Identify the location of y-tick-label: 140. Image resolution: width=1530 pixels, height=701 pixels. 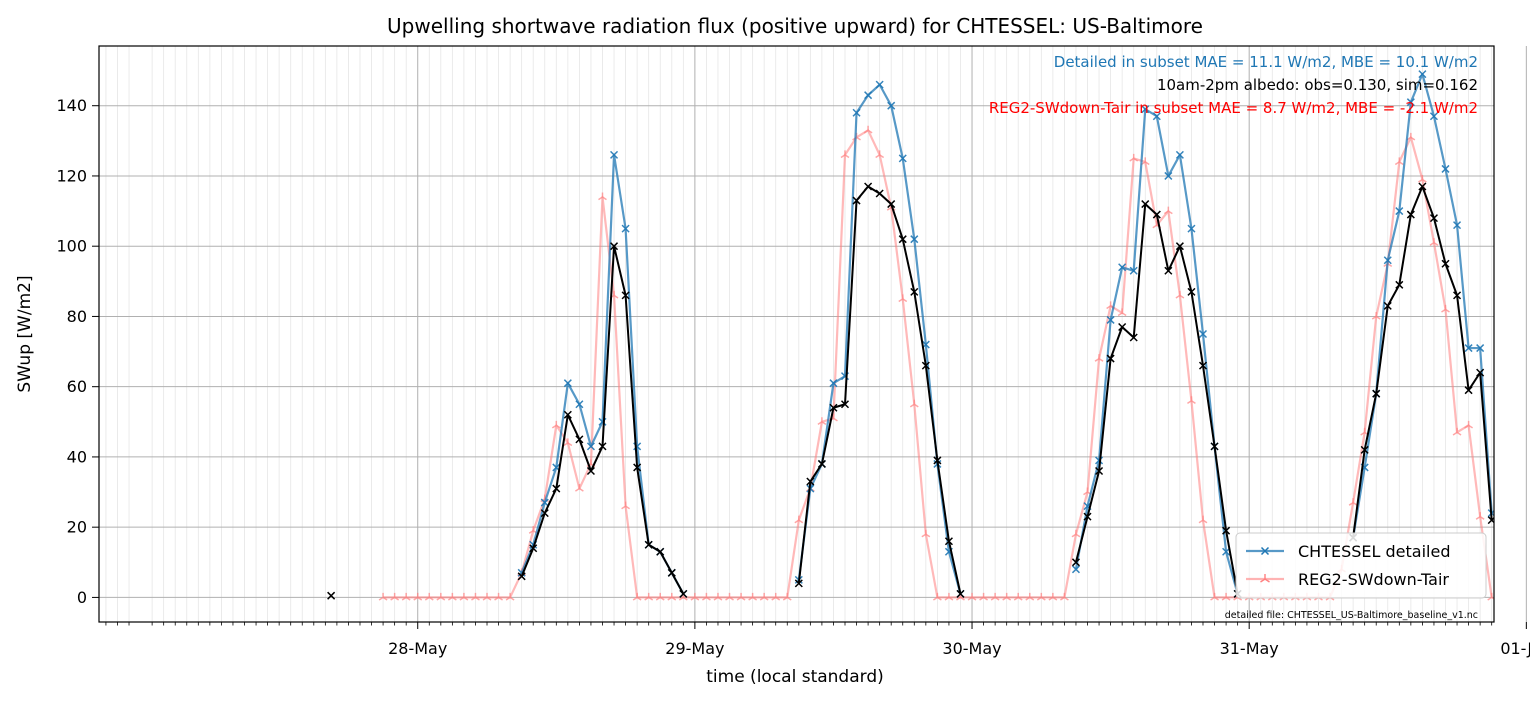
(71, 105).